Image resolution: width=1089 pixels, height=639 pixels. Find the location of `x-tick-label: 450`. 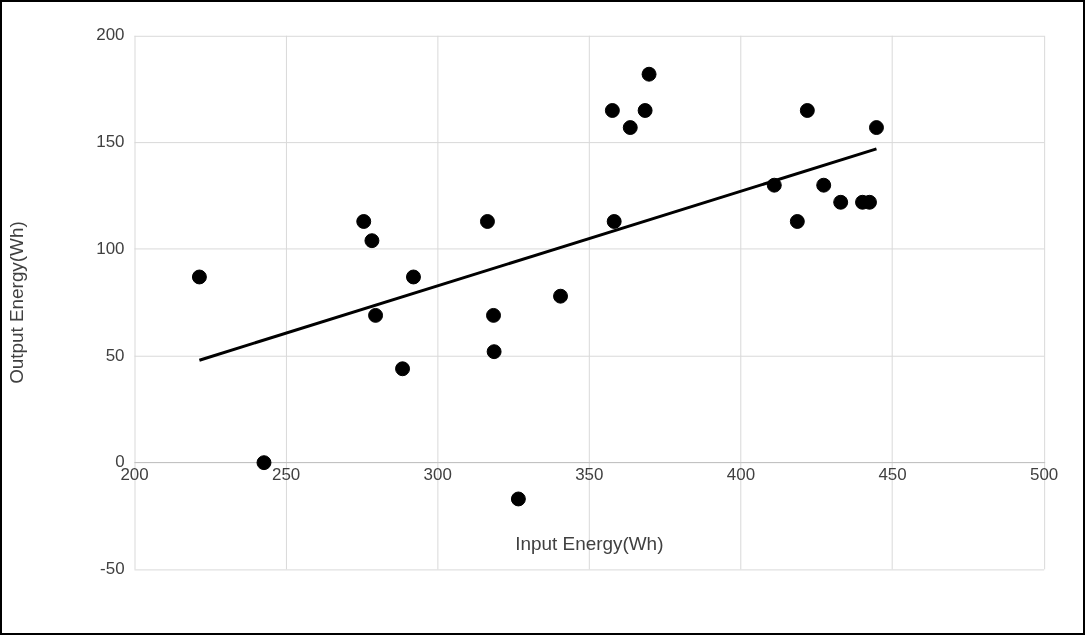

x-tick-label: 450 is located at coordinates (892, 475).